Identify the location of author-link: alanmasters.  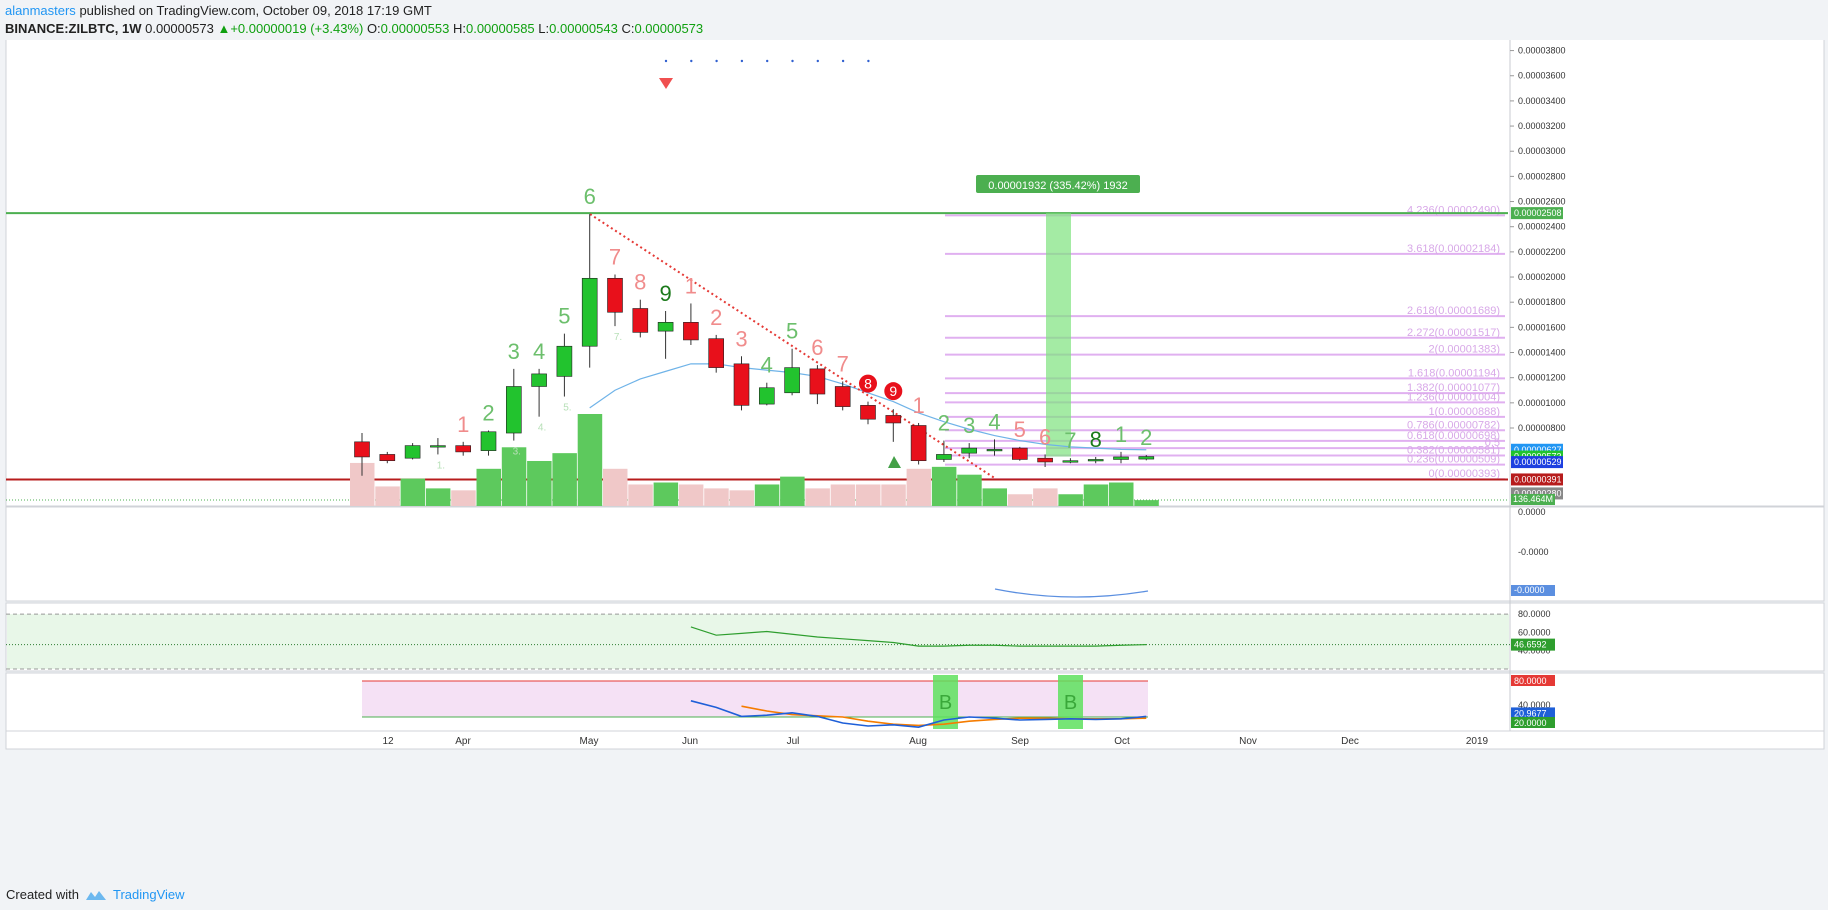
(40, 10).